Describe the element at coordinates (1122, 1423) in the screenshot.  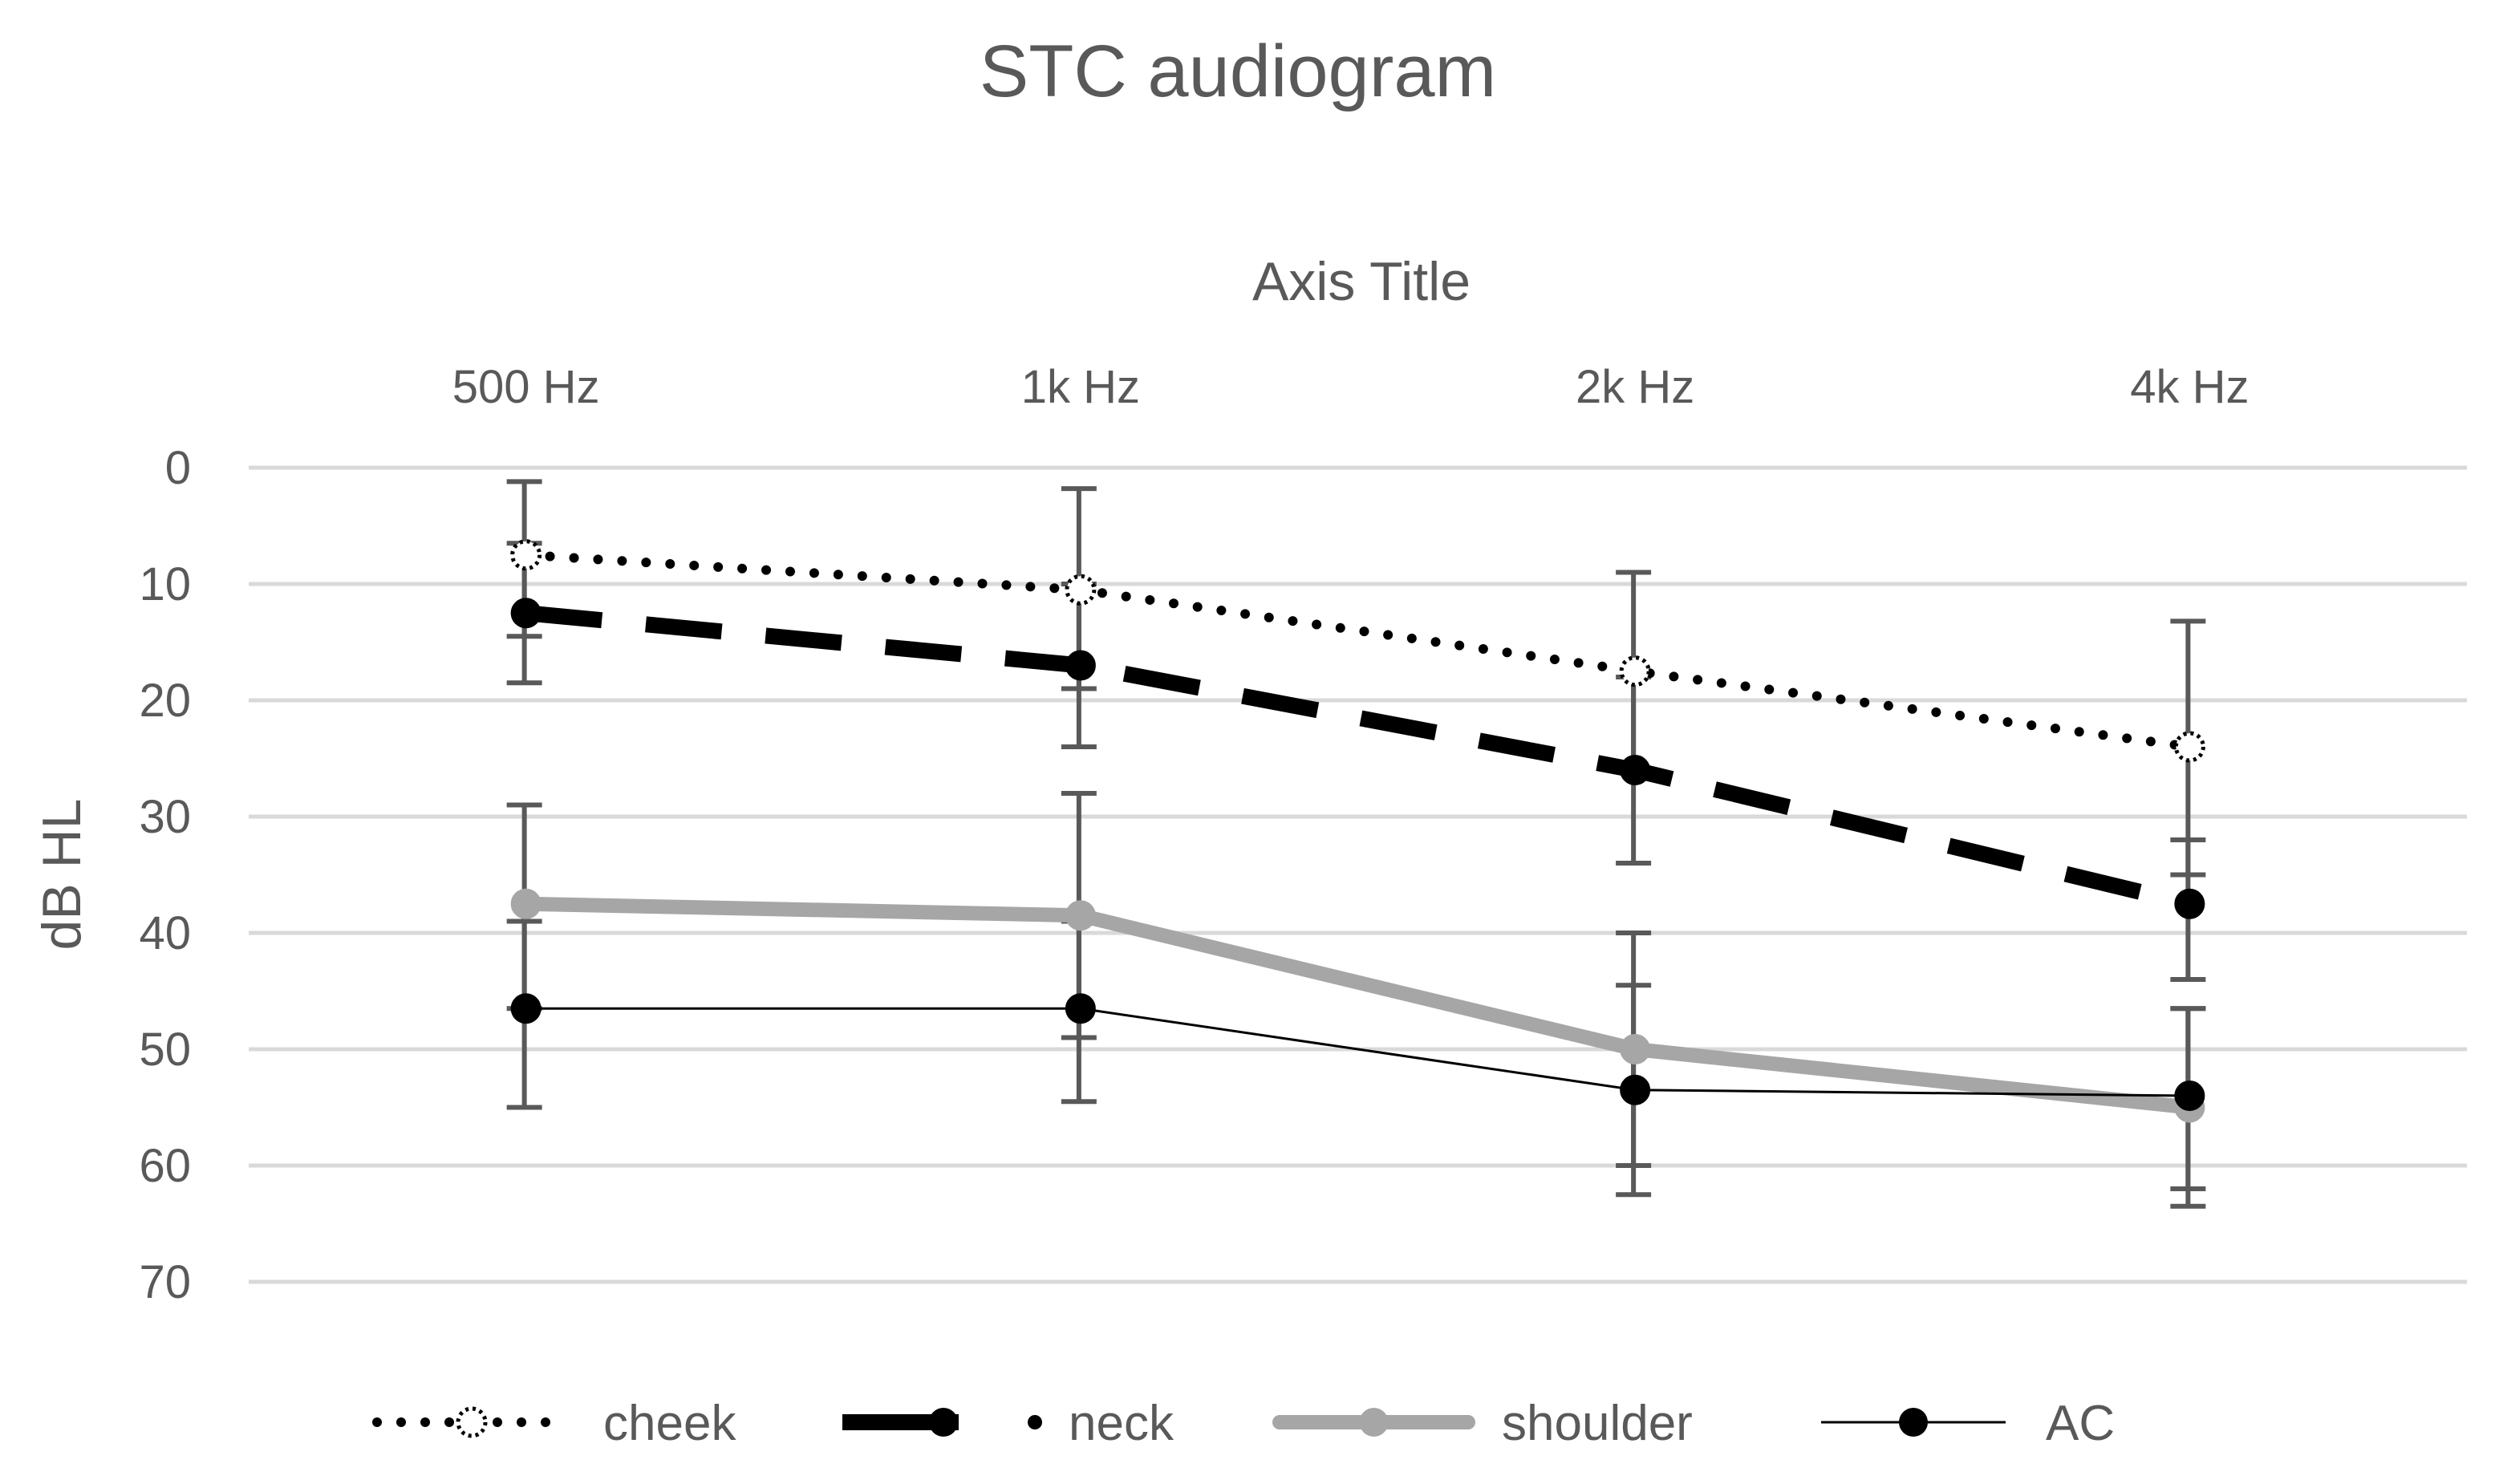
I see `legend-label: neck` at that location.